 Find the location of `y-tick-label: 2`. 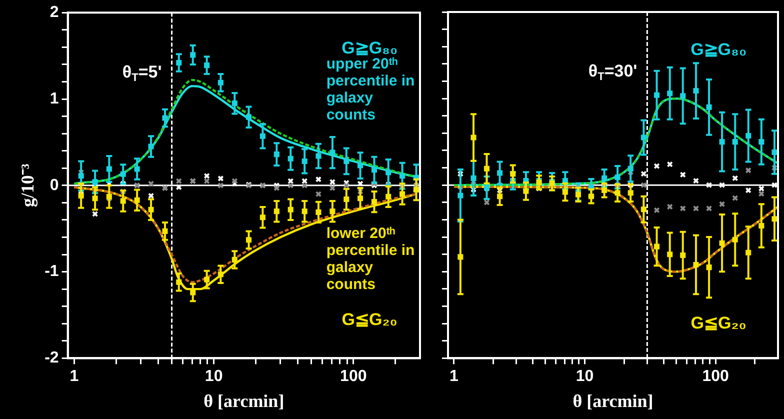

y-tick-label: 2 is located at coordinates (54, 13).